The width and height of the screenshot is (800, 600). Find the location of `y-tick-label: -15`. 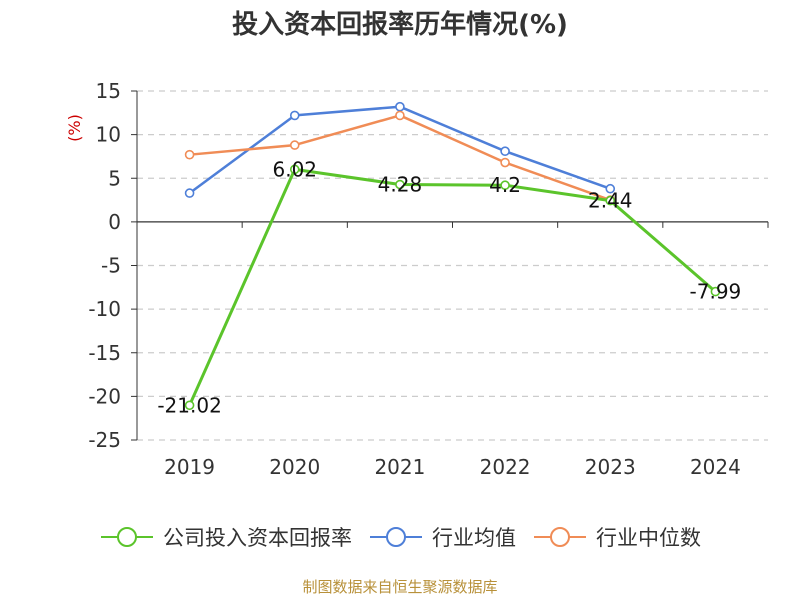

y-tick-label: -15 is located at coordinates (104, 353).